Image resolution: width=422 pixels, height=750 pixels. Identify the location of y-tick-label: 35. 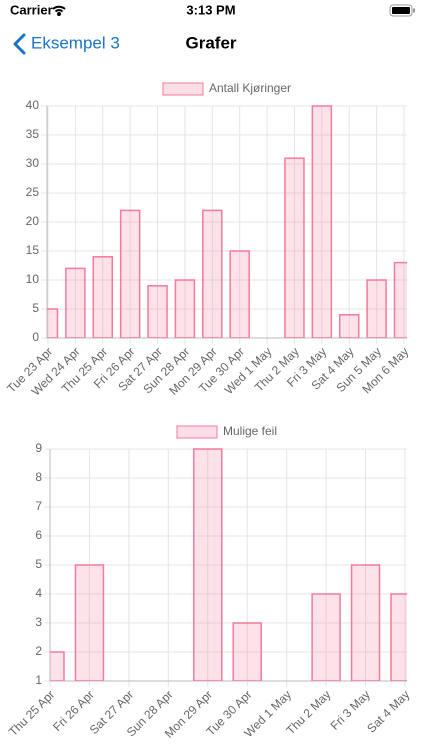
(33, 134).